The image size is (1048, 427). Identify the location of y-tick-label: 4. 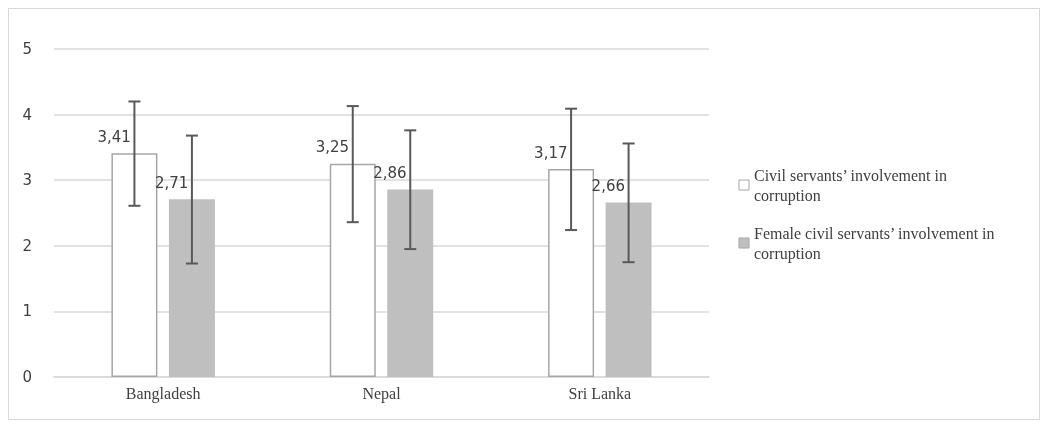
(27, 114).